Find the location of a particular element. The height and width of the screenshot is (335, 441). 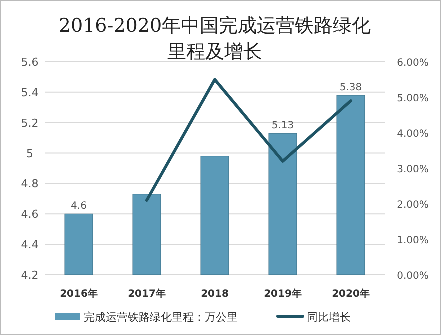

y2-tick-label: 1.00% is located at coordinates (413, 241).